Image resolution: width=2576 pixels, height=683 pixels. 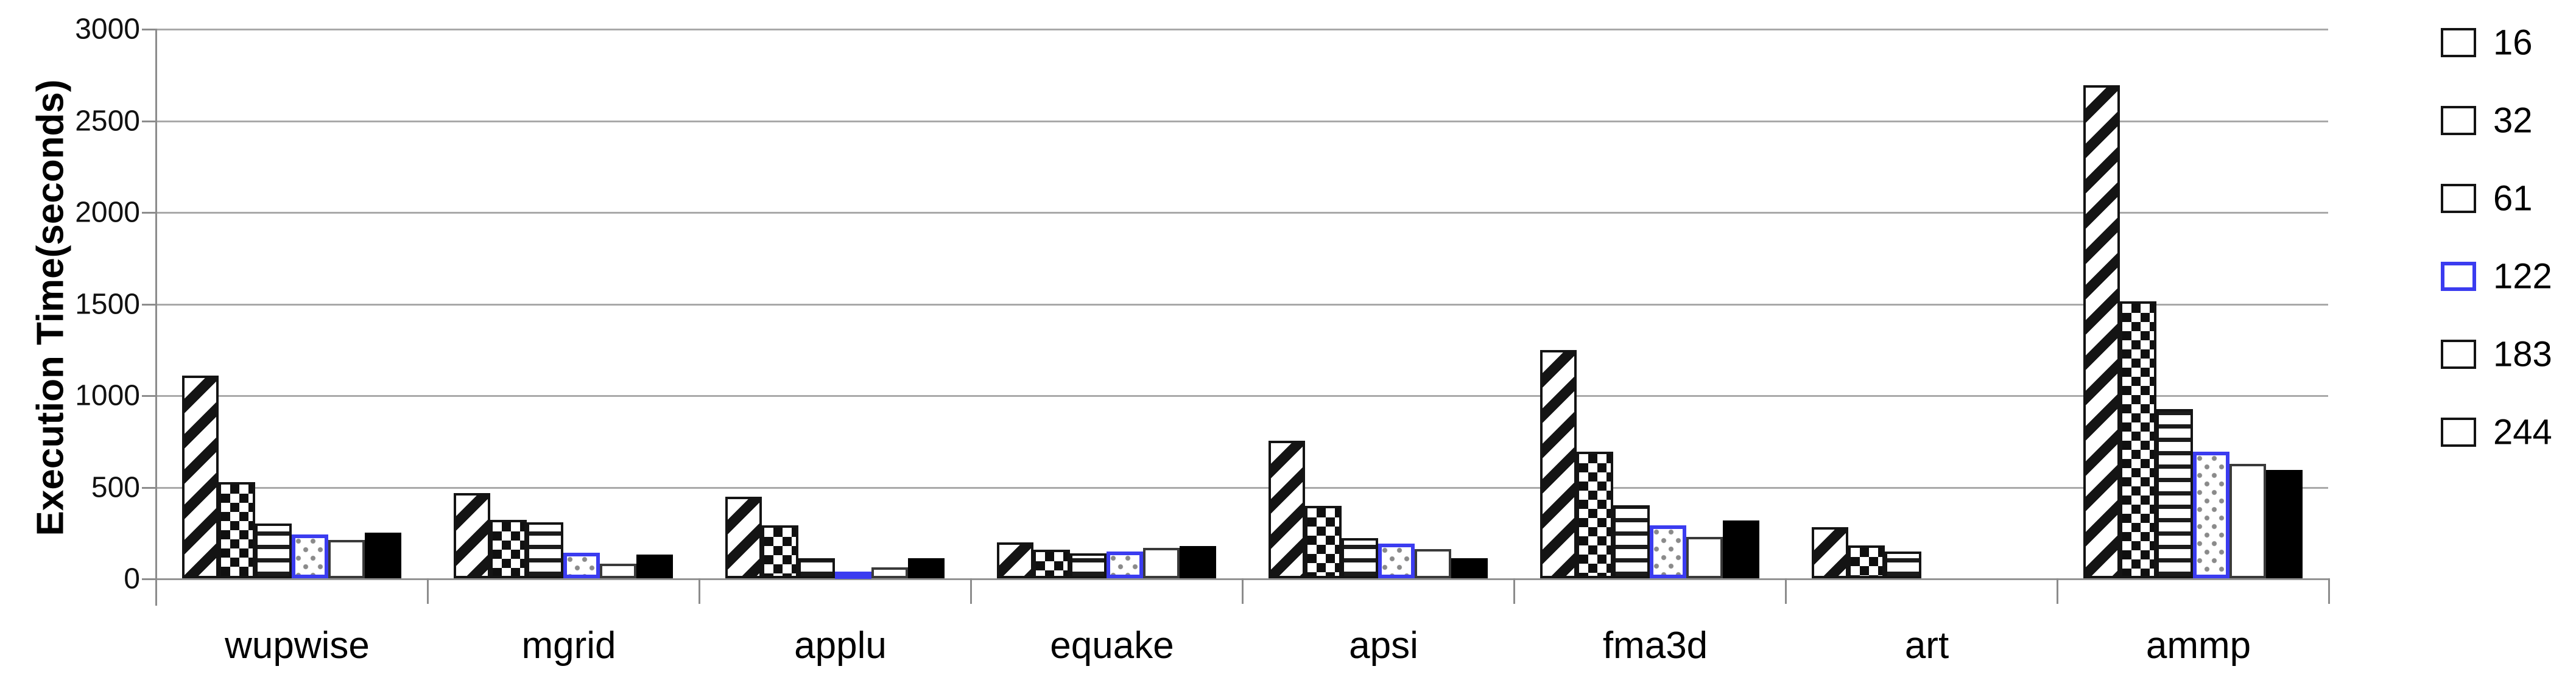 What do you see at coordinates (1112, 646) in the screenshot?
I see `category-label-equake: equake` at bounding box center [1112, 646].